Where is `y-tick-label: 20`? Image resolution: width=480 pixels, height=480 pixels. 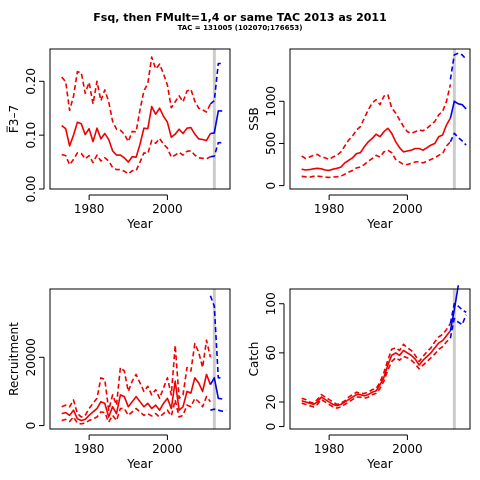
y-tick-label: 20 is located at coordinates (271, 401).